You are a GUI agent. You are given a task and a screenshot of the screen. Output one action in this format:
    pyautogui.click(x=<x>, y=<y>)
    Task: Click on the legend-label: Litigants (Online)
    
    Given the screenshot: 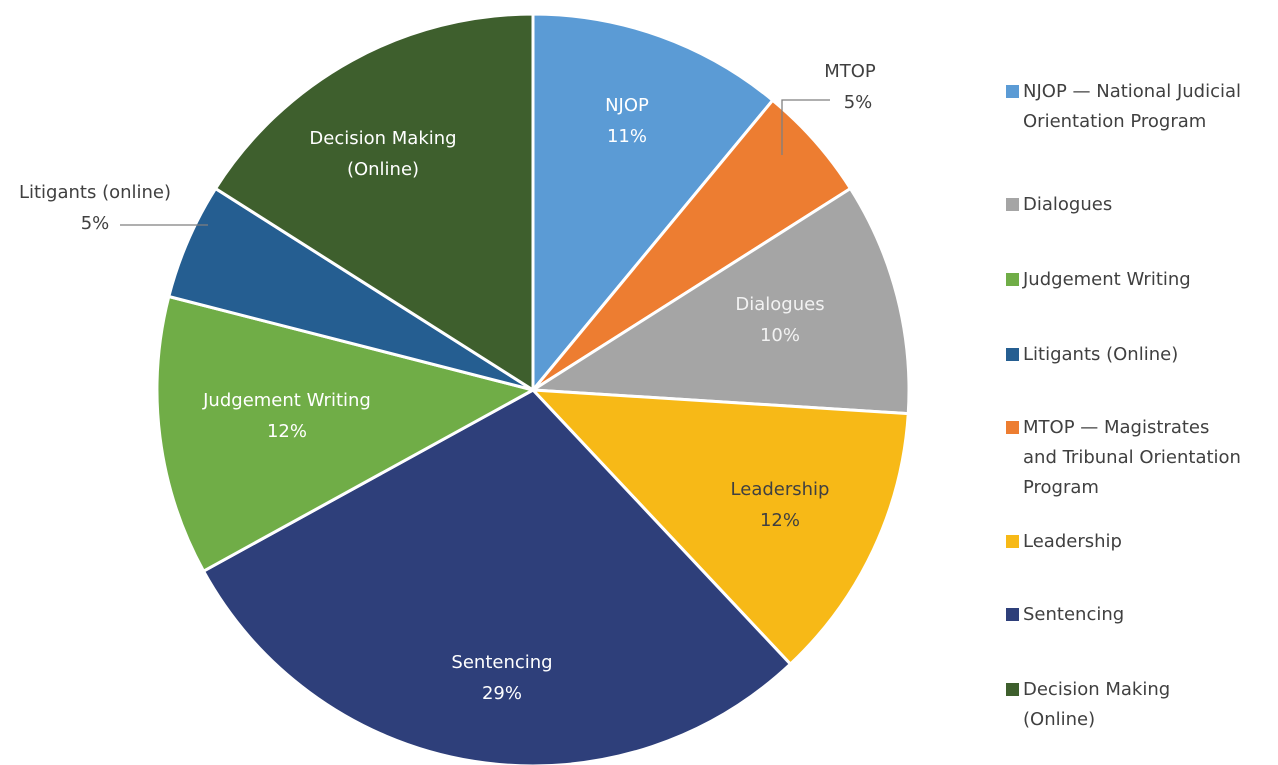 What is the action you would take?
    pyautogui.click(x=1101, y=354)
    